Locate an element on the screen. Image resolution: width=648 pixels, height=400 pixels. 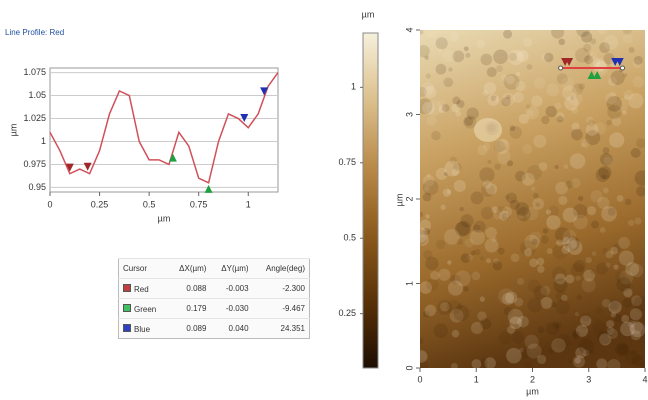
table-row: Blue 0.089 0.040 24.351 is located at coordinates (214, 328).